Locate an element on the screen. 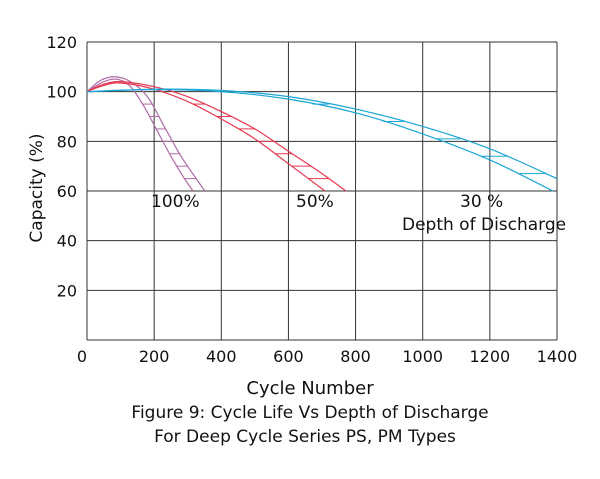 The height and width of the screenshot is (479, 600). annotation-30: 30 % is located at coordinates (482, 202).